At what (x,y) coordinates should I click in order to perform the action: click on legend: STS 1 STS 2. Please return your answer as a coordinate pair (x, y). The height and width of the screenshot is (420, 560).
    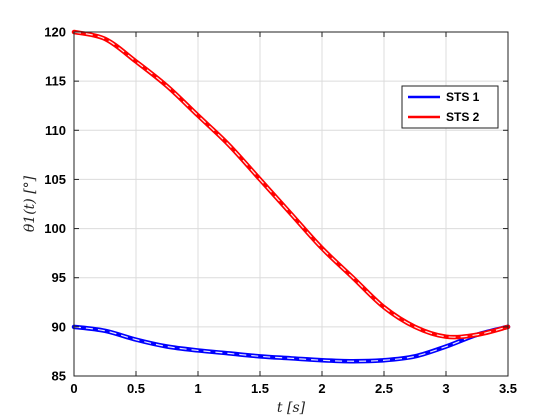
    Looking at the image, I should click on (450, 107).